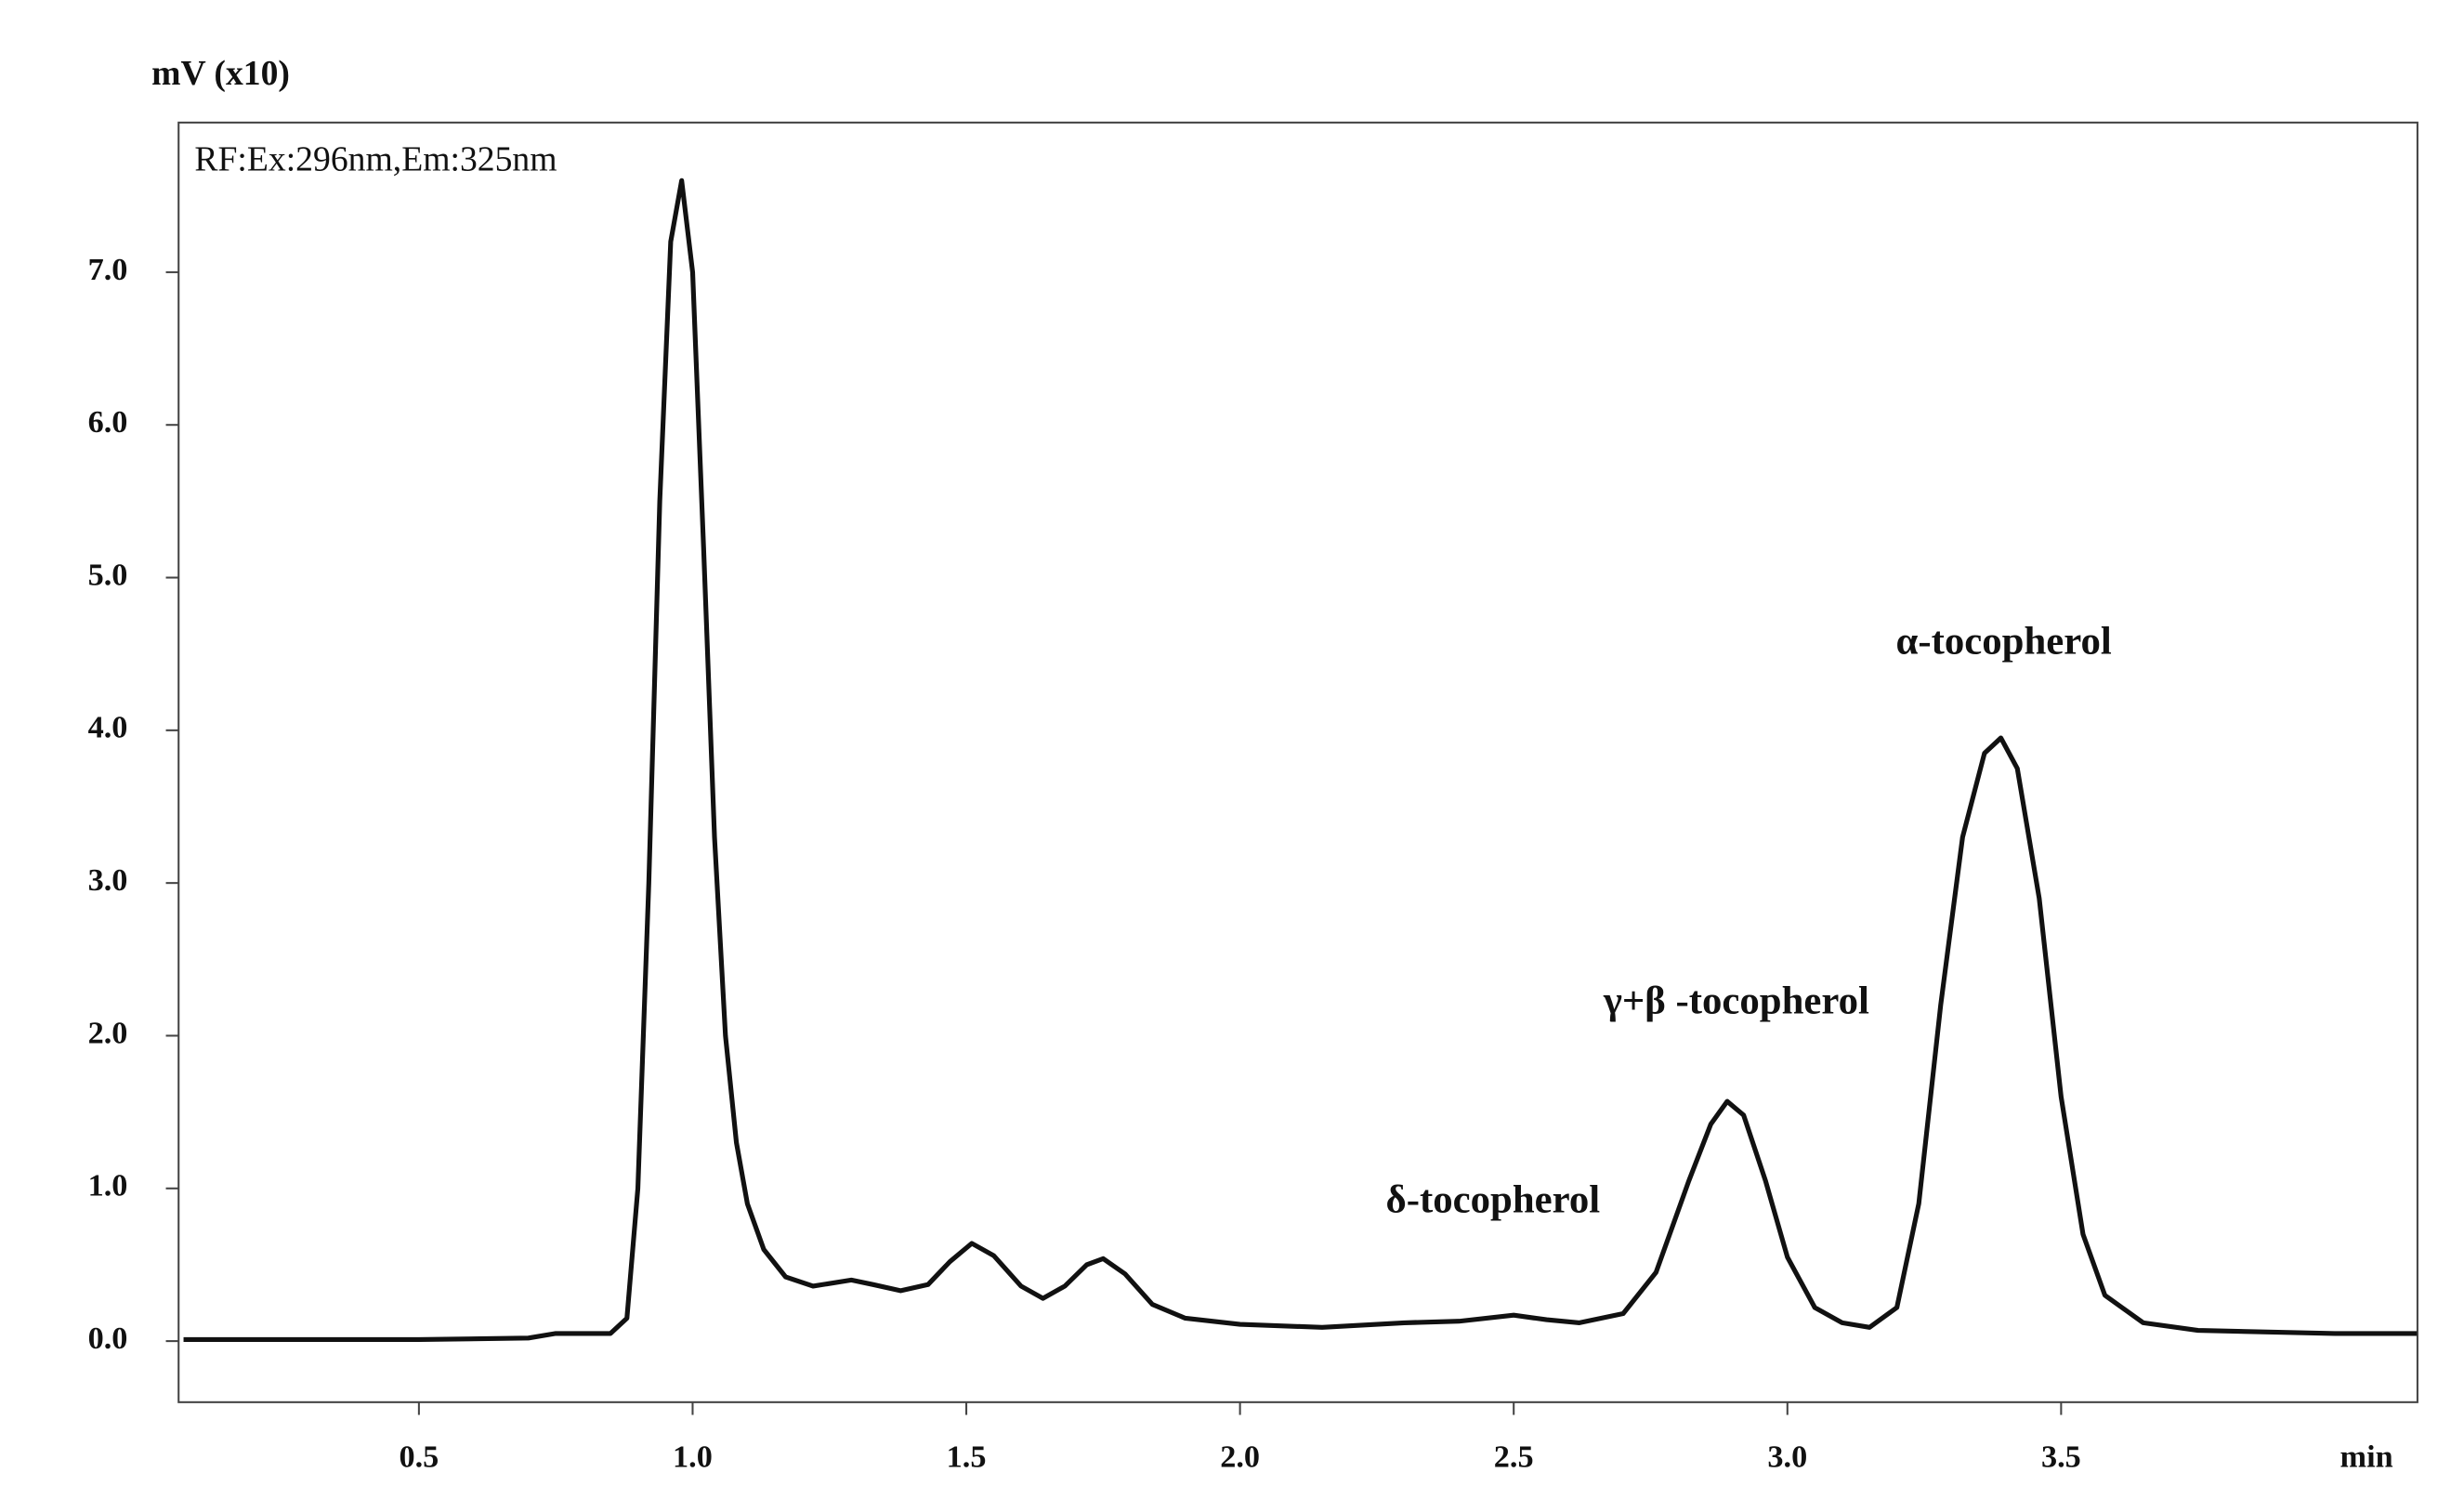 The image size is (2464, 1512). Describe the element at coordinates (2003, 641) in the screenshot. I see `peak-label: α-tocopherol` at that location.